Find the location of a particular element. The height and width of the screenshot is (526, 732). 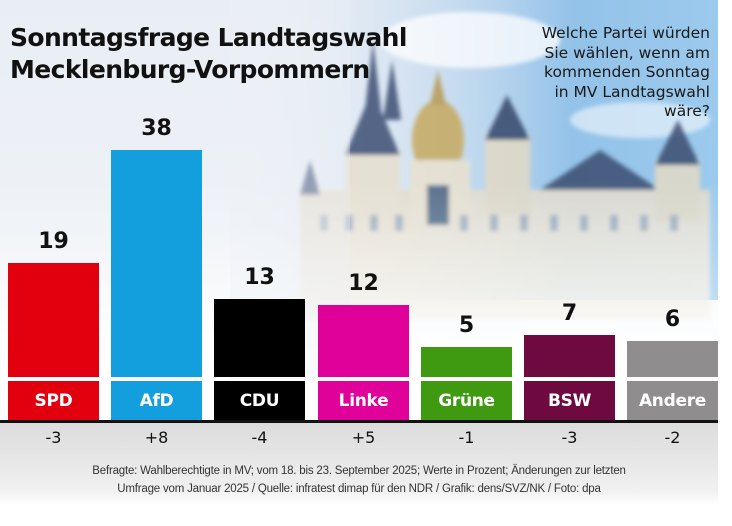

value-label: 5 is located at coordinates (466, 325).